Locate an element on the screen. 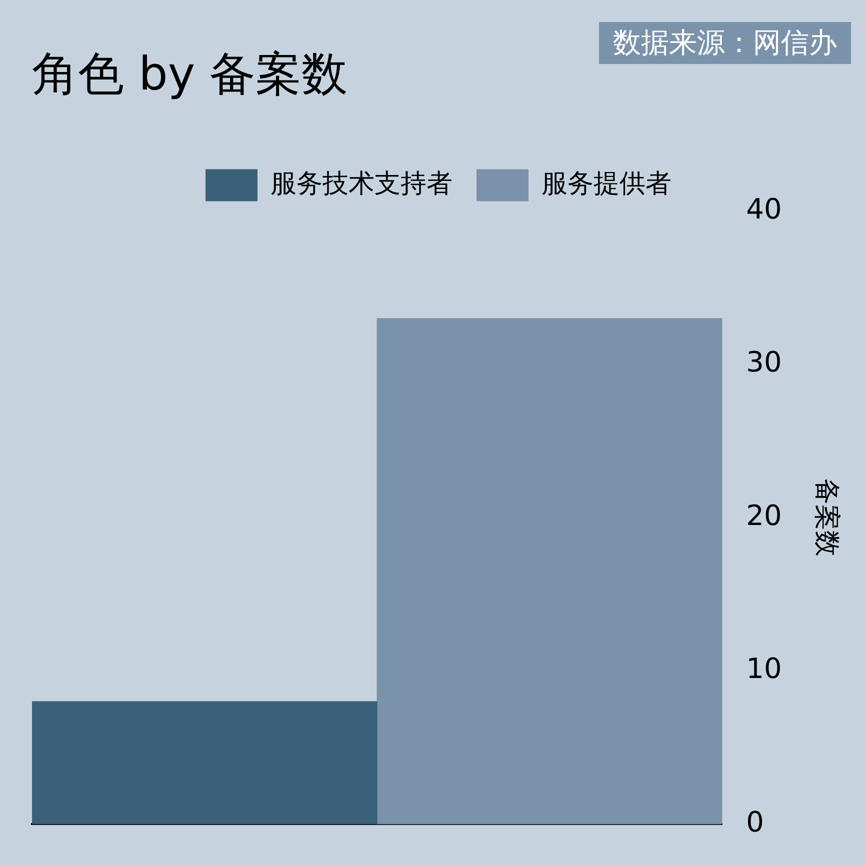 The width and height of the screenshot is (865, 865). y-tick-label: 40 is located at coordinates (764, 209).